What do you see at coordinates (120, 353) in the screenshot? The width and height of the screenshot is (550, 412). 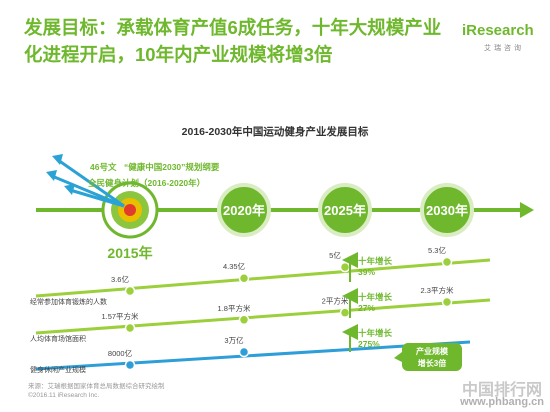 I see `data-label: 8000亿` at bounding box center [120, 353].